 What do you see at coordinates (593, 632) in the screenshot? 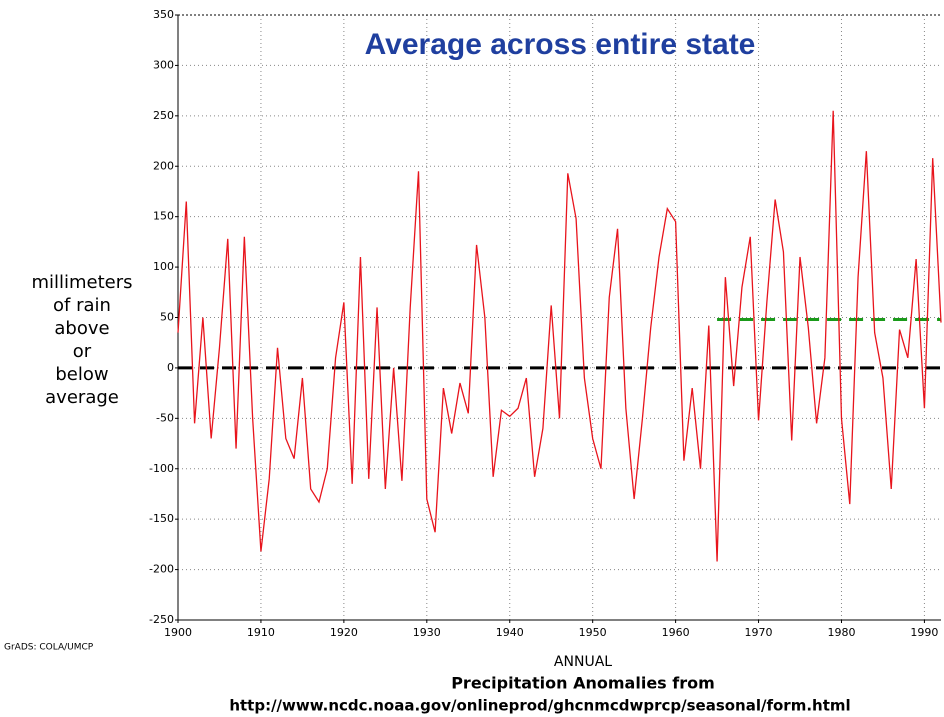
I see `x-tick-label: 1950` at bounding box center [593, 632].